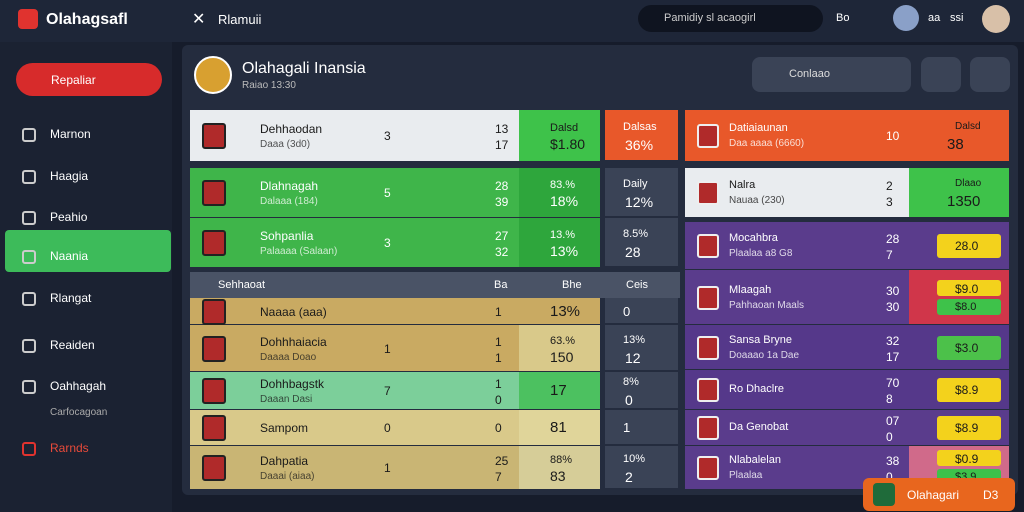 This screenshot has width=1024, height=512. What do you see at coordinates (847, 467) in the screenshot?
I see `table-row: Nlabalelan Plaalaa 38 0 $0.9 $3.9` at bounding box center [847, 467].